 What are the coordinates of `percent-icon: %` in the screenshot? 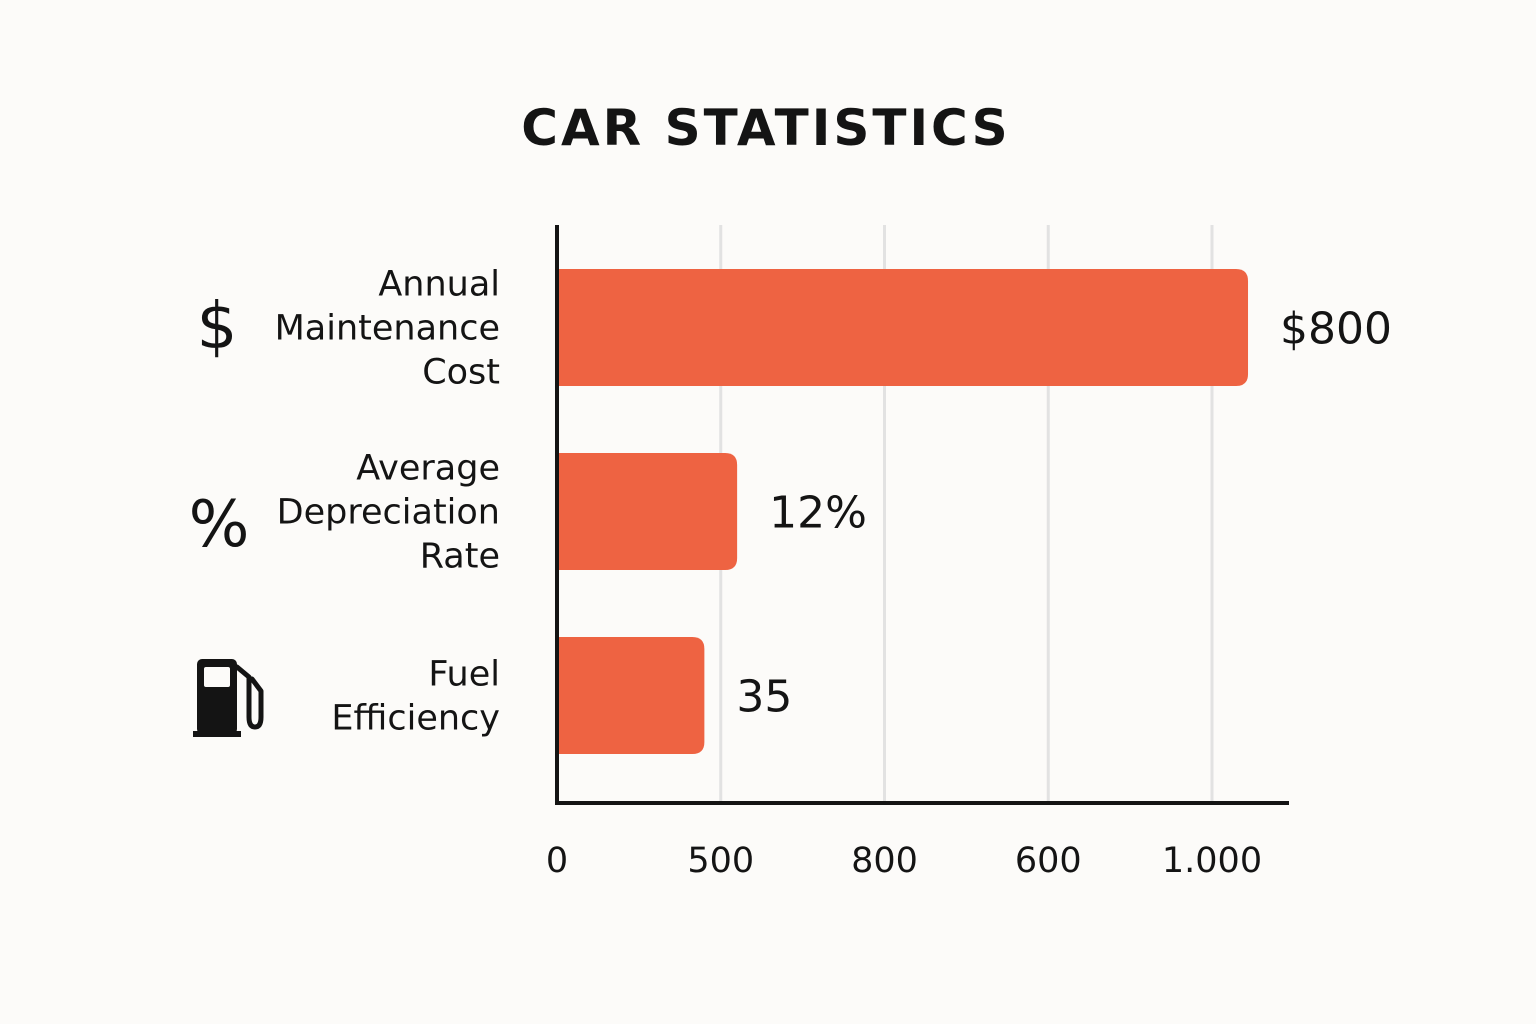 It's located at (219, 525).